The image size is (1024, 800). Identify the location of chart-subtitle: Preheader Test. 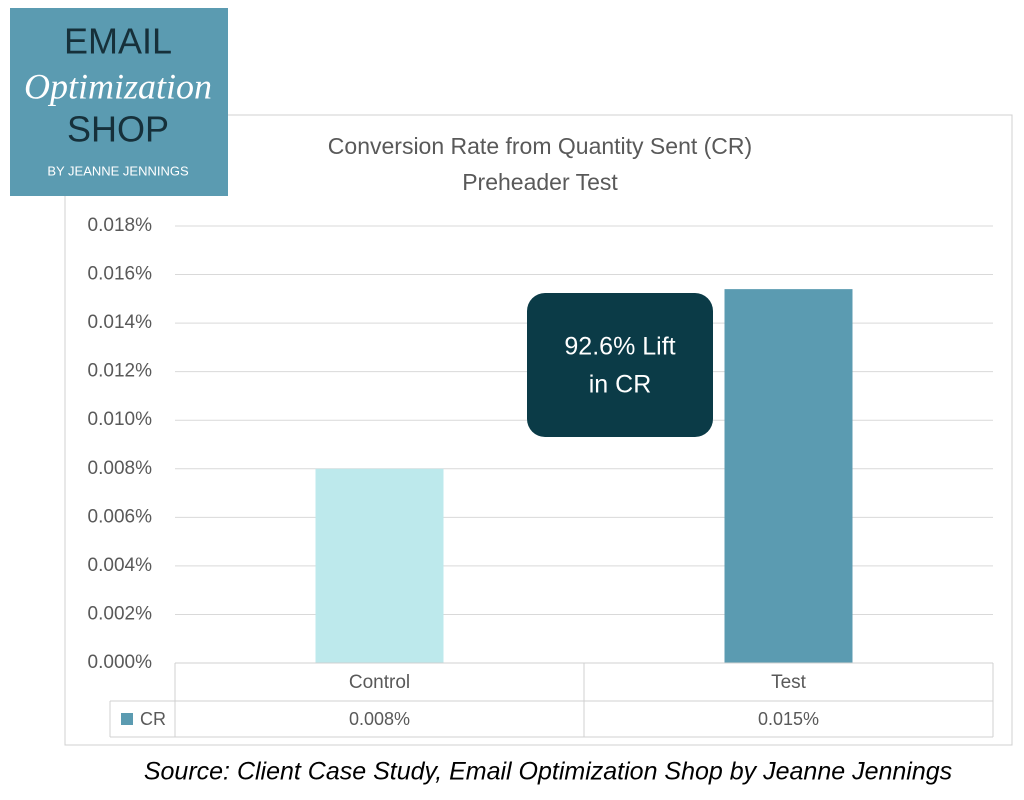
(540, 182).